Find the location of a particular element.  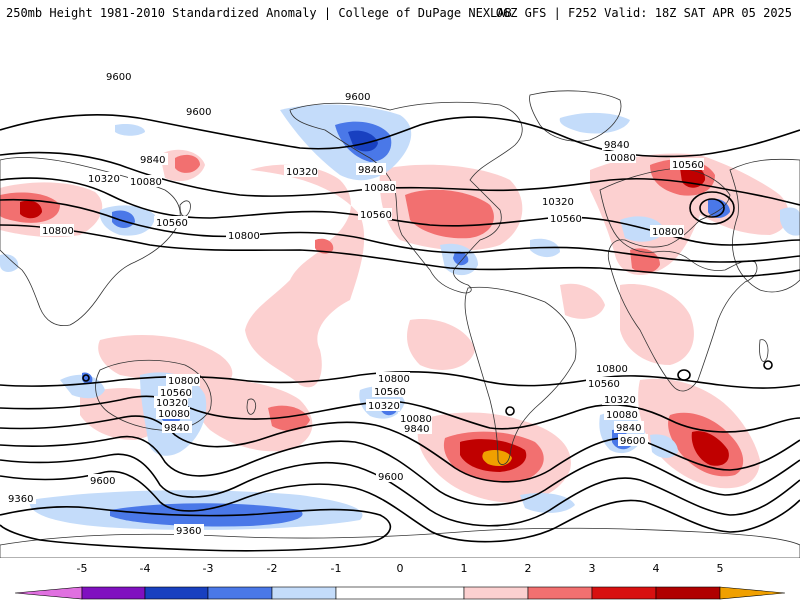

color-scale-bar is located at coordinates (400, 593).